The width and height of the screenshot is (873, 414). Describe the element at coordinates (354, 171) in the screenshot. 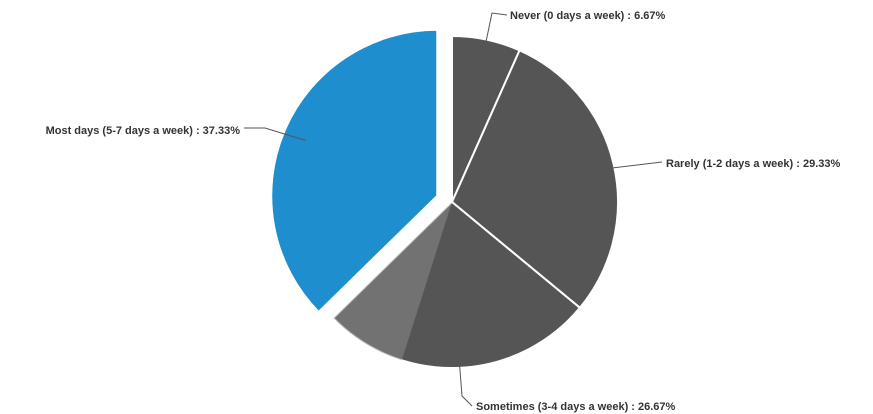

I see `pie-slice-most-days-5-7-days-a-week` at that location.